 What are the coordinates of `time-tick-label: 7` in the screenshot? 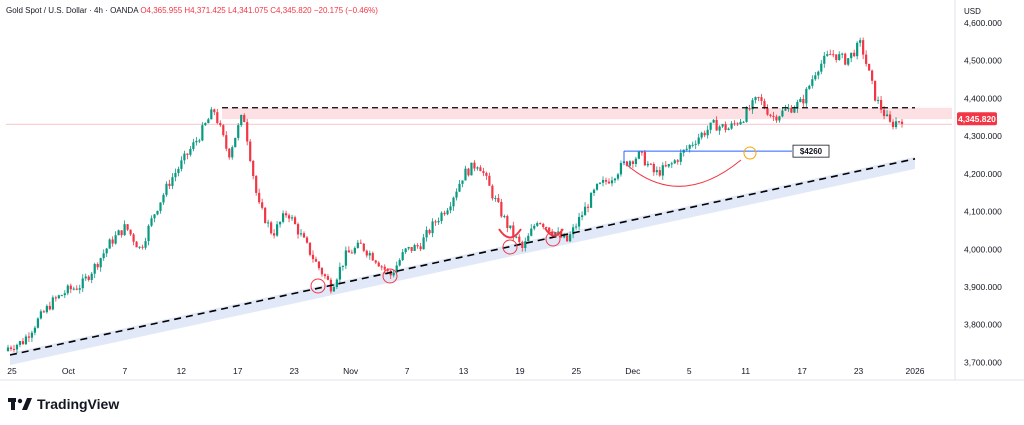 It's located at (125, 371).